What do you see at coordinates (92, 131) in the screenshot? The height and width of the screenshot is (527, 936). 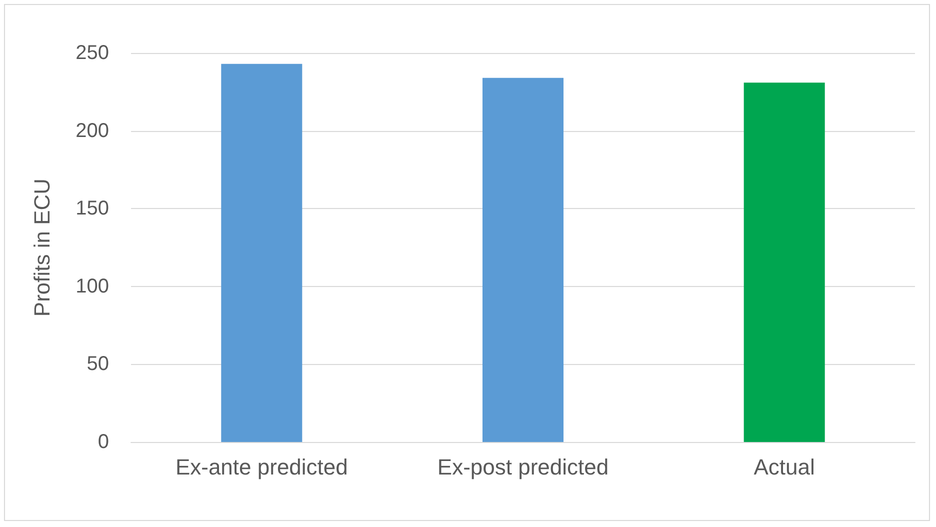 I see `y-tick-label: 200` at bounding box center [92, 131].